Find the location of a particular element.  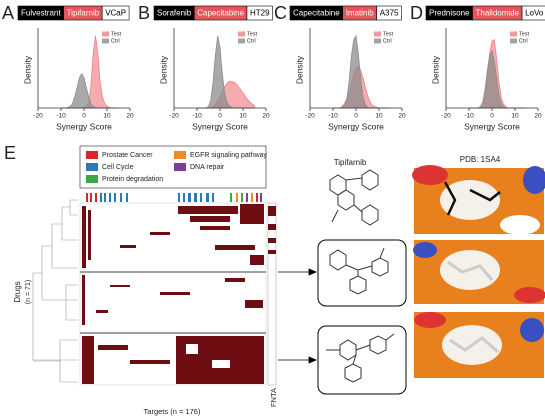

legend-label: Cell Cycle is located at coordinates (118, 167).